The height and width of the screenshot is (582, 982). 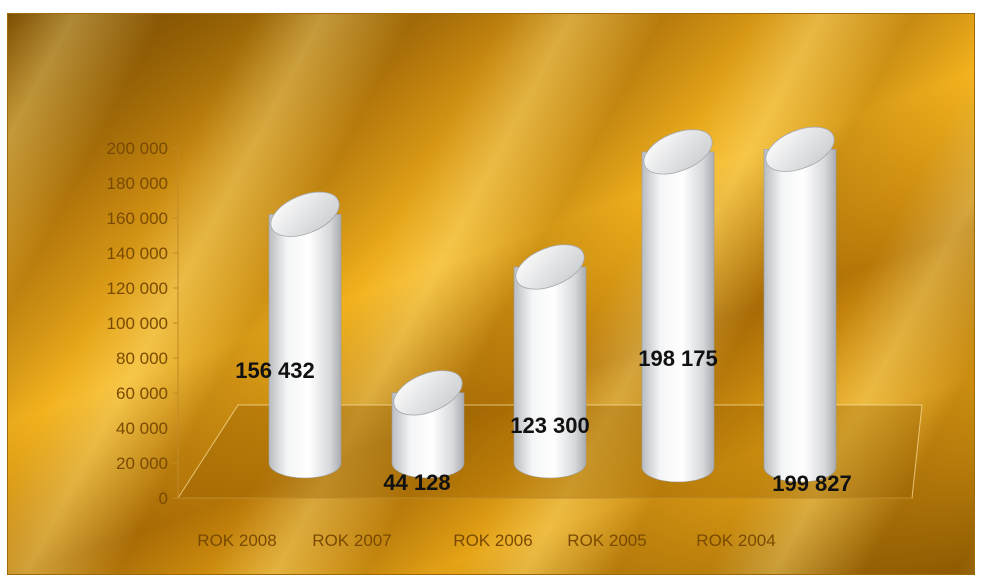 I want to click on y-tick-label: 200 000, so click(x=137, y=148).